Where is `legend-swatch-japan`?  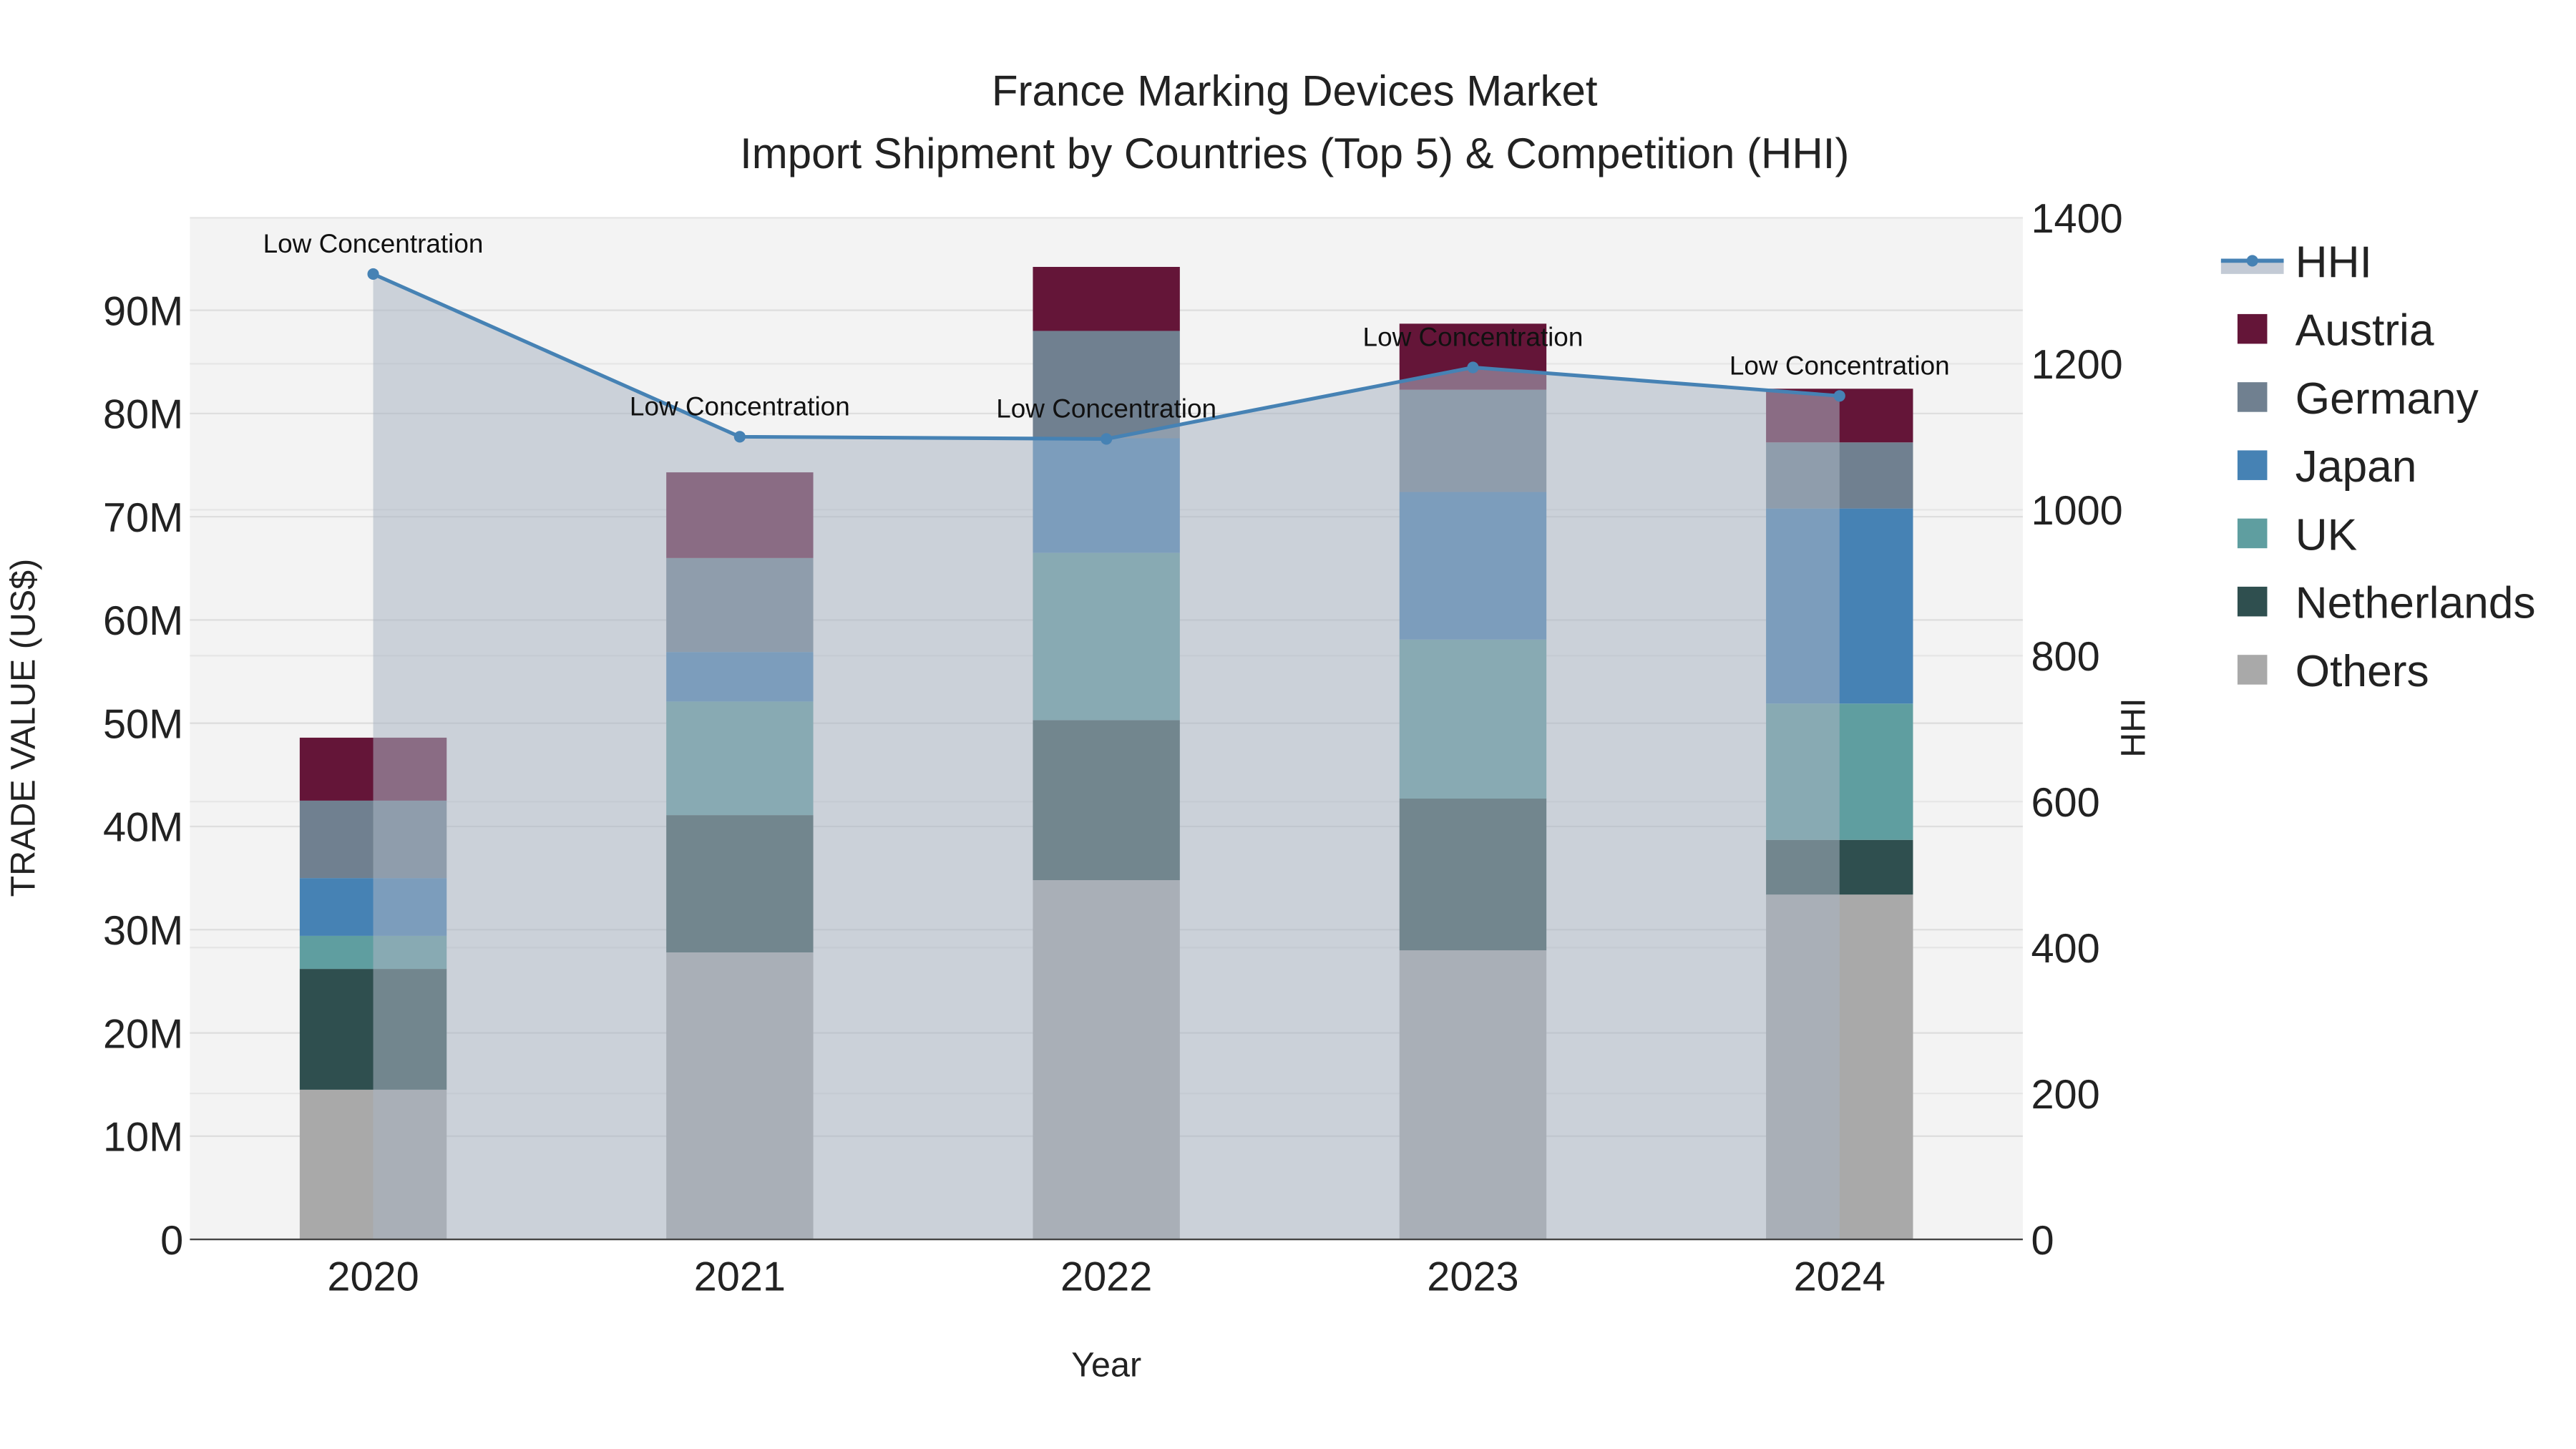
legend-swatch-japan is located at coordinates (2252, 465).